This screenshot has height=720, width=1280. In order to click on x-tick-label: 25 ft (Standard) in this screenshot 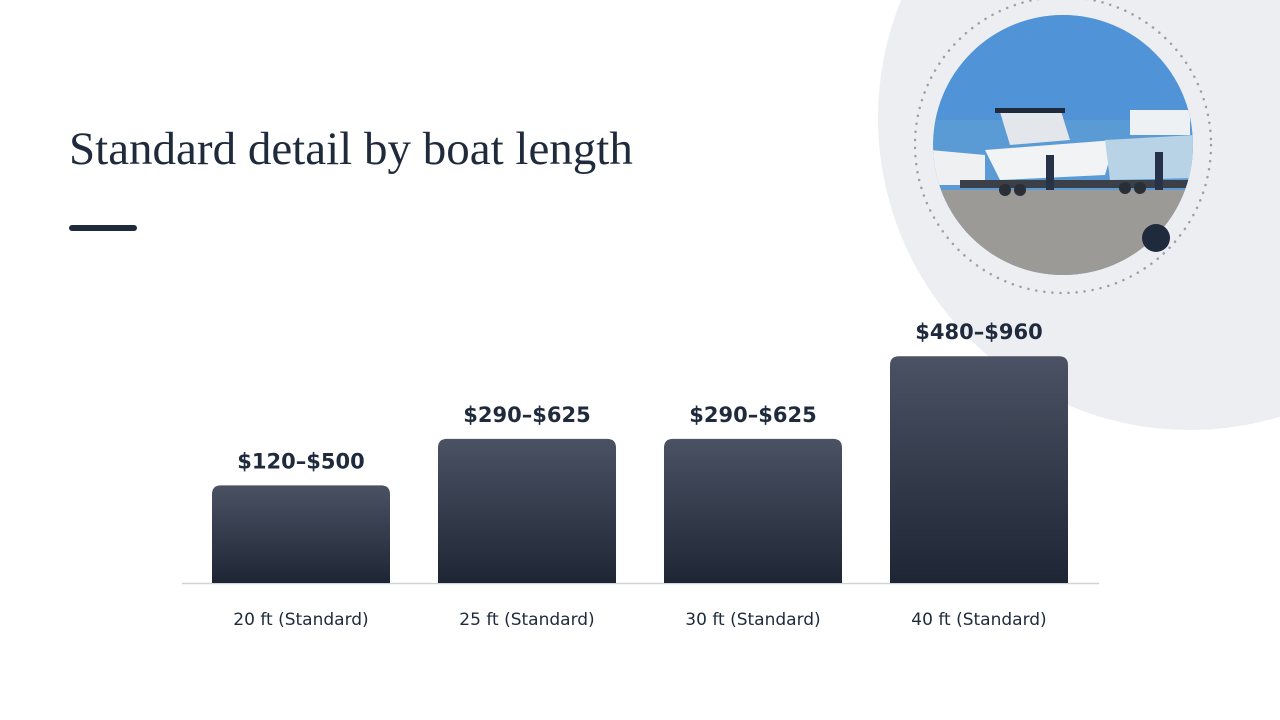, I will do `click(526, 620)`.